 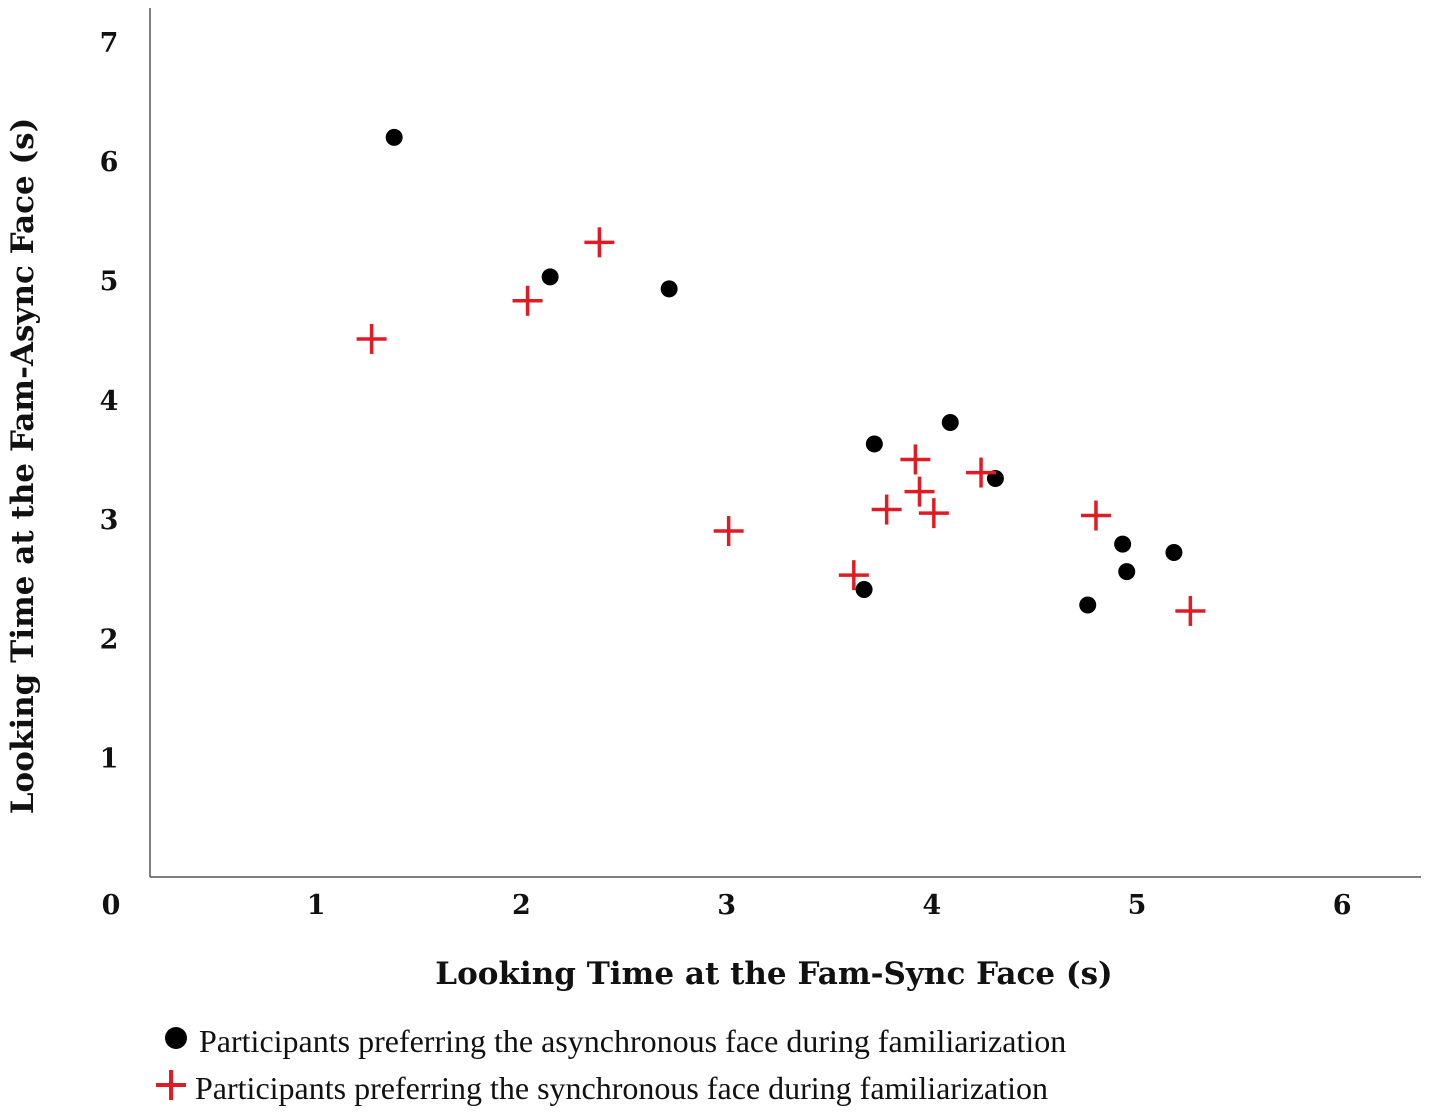 I want to click on x-tick-label: 2, so click(x=521, y=905).